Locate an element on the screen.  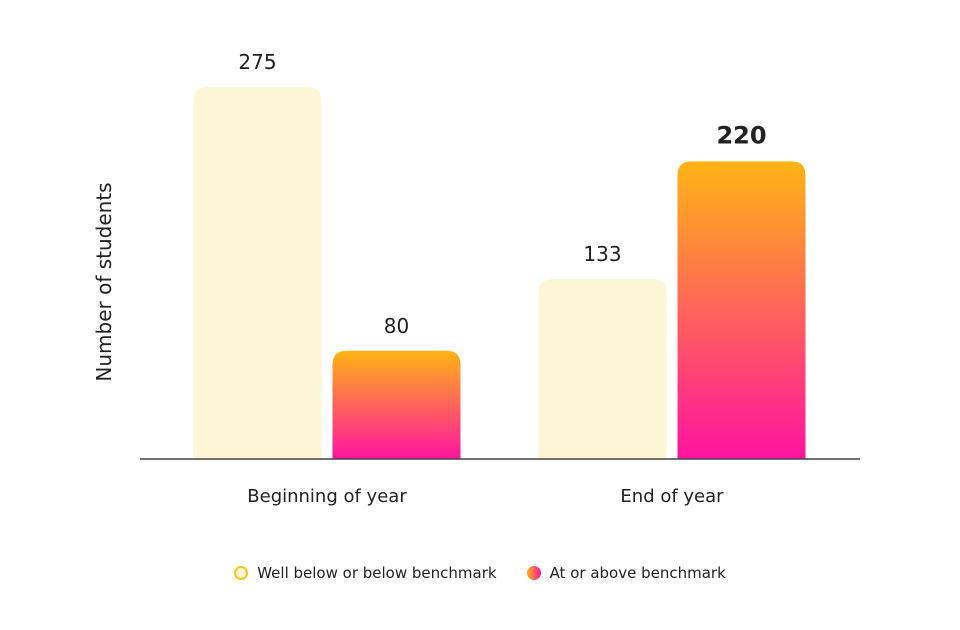
legend-label-below: Well below or below benchmark is located at coordinates (377, 573).